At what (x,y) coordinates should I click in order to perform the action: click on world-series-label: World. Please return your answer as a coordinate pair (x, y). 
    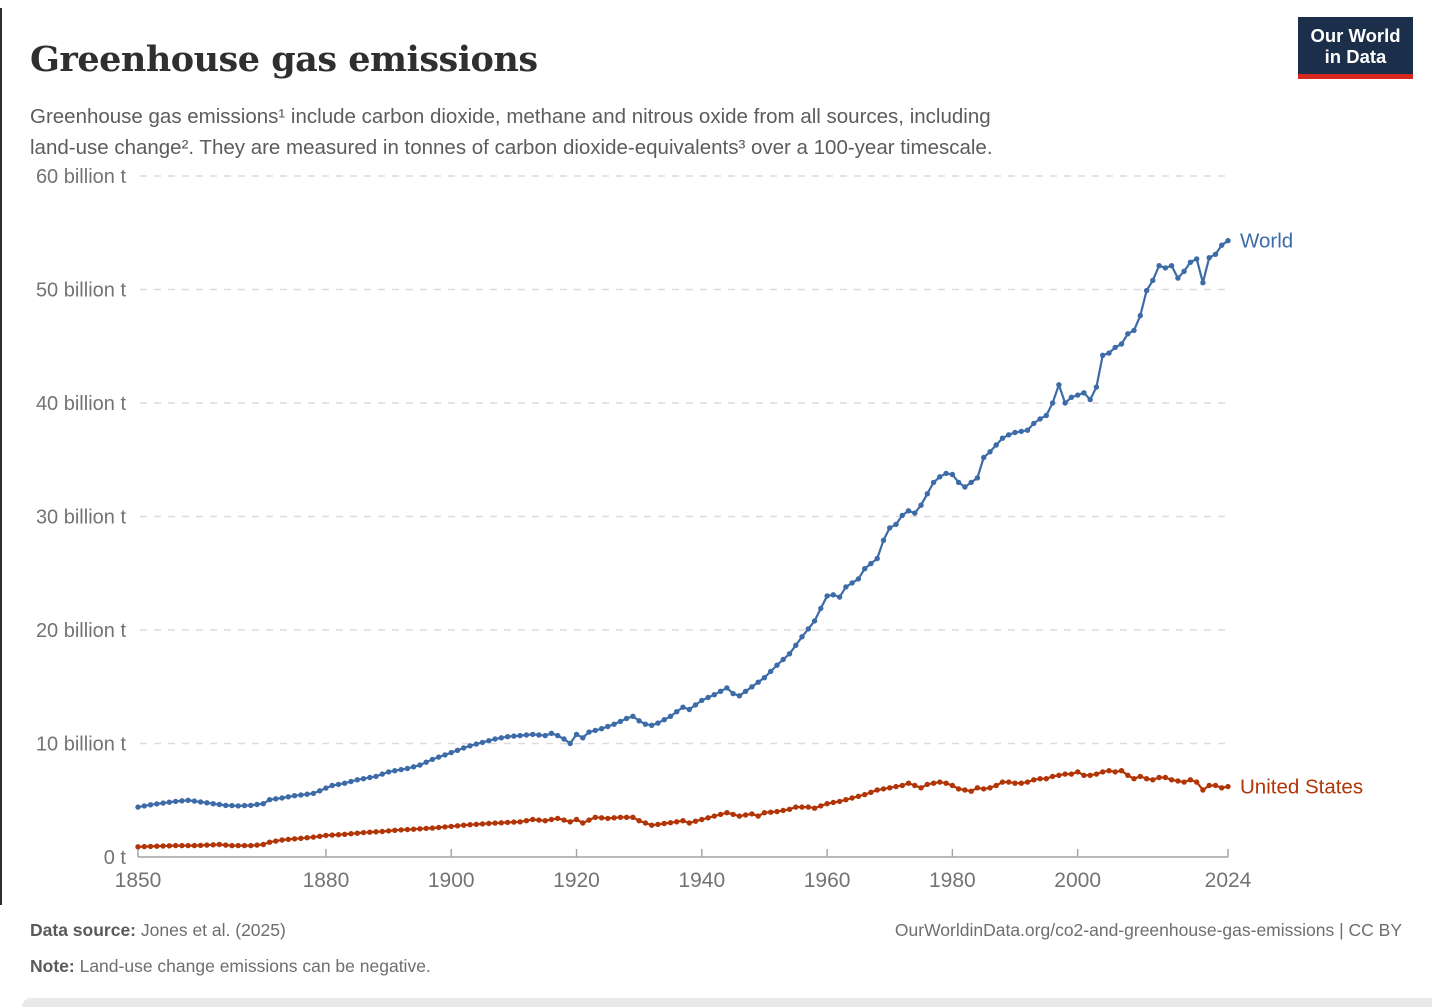
    Looking at the image, I should click on (1266, 241).